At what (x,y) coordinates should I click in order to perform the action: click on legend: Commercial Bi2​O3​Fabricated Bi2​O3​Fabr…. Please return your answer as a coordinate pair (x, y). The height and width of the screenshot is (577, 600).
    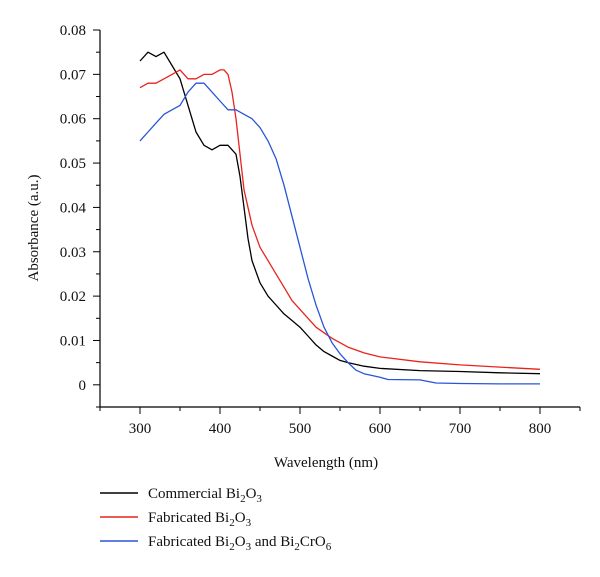
    Looking at the image, I should click on (216, 519).